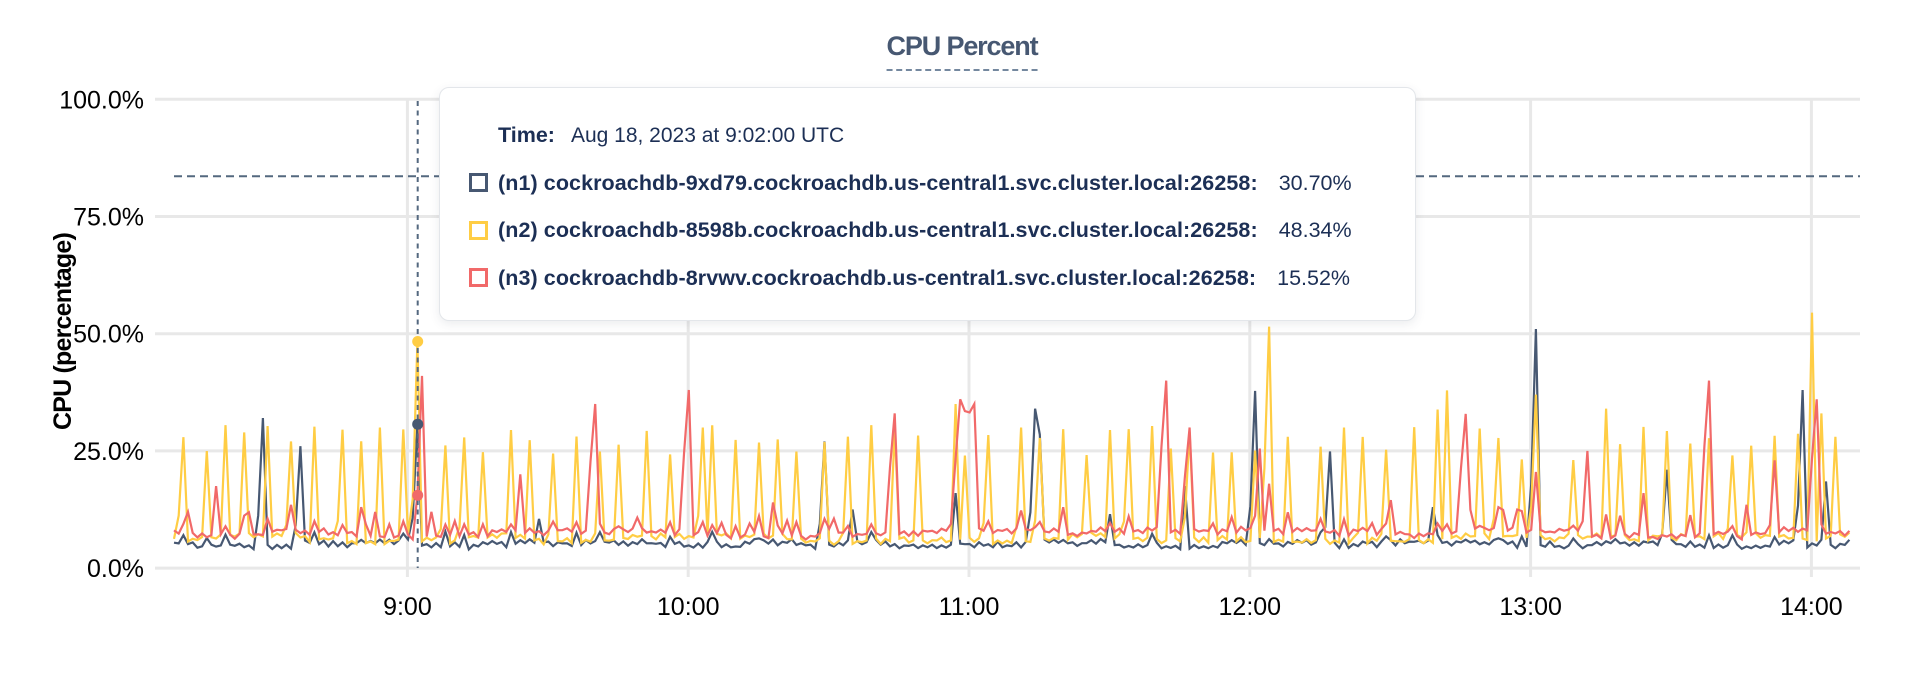 Image resolution: width=1924 pixels, height=694 pixels. What do you see at coordinates (108, 452) in the screenshot?
I see `svg-text: 25.0%` at bounding box center [108, 452].